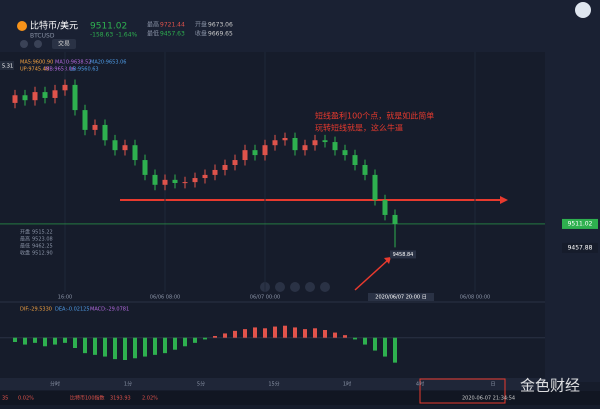 The image size is (600, 409). What do you see at coordinates (25, 253) in the screenshot?
I see `info-label: 收盘` at bounding box center [25, 253].